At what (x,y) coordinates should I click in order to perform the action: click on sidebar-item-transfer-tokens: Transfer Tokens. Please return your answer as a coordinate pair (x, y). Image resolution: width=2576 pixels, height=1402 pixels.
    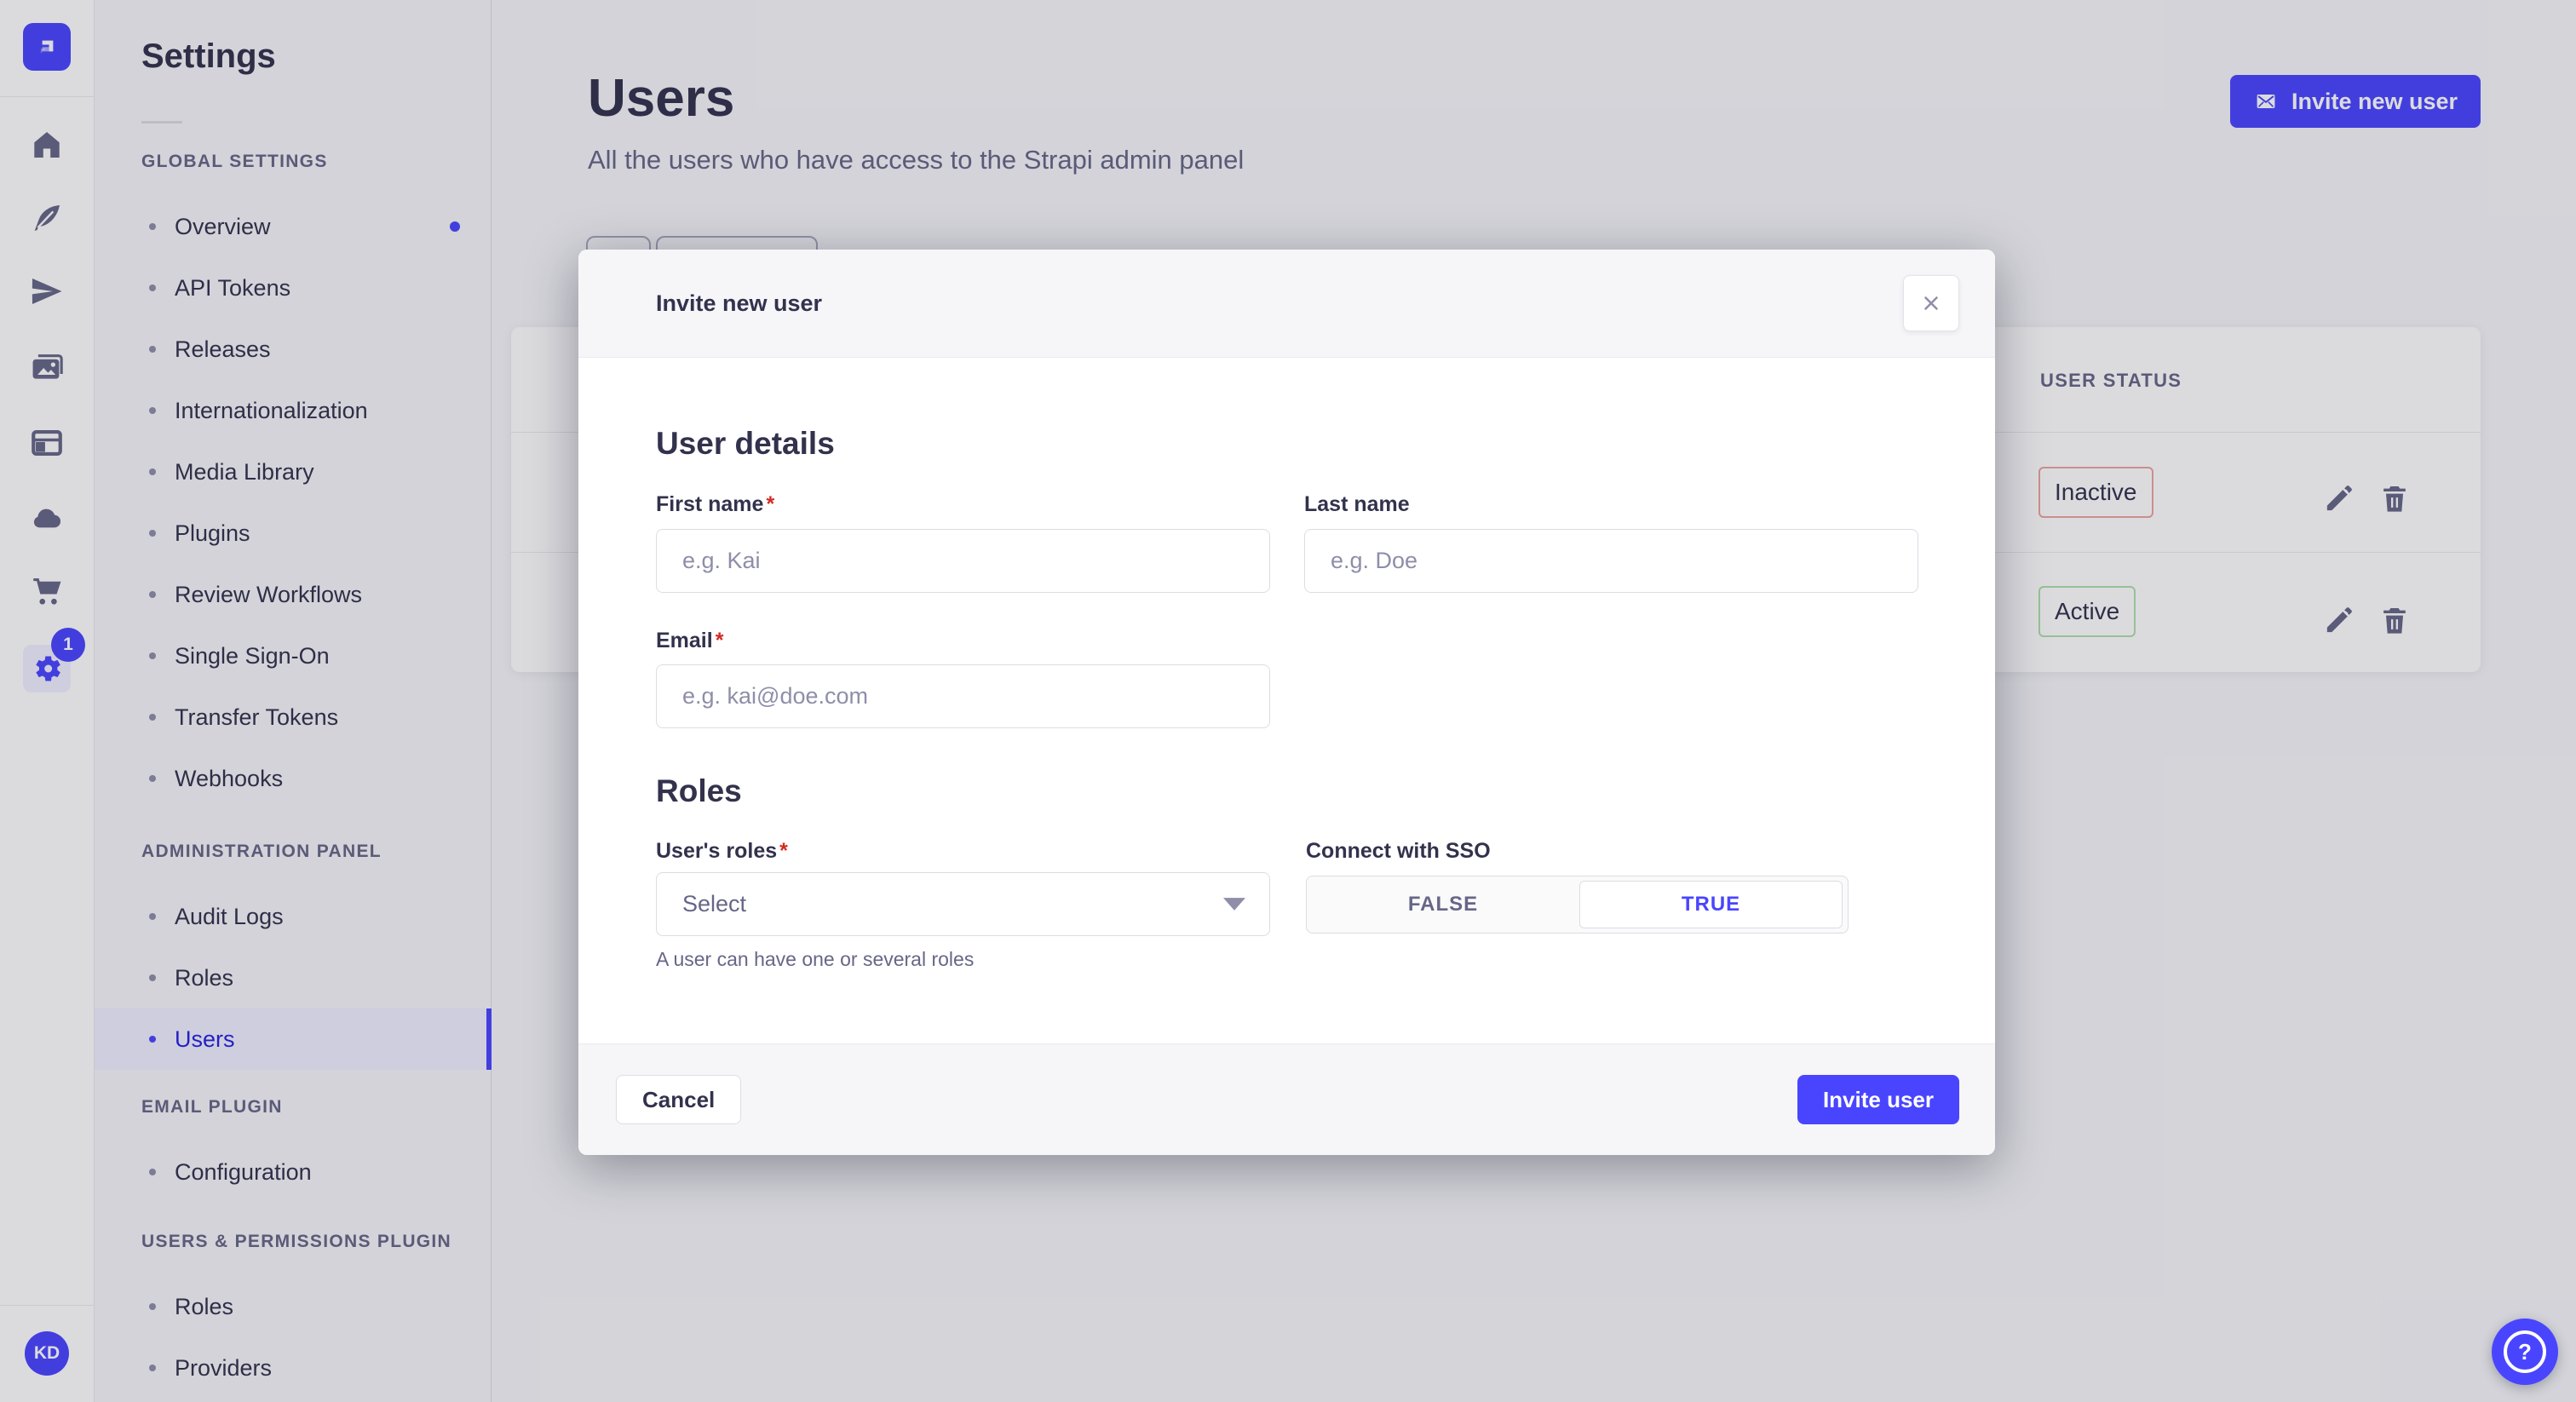
    Looking at the image, I should click on (293, 717).